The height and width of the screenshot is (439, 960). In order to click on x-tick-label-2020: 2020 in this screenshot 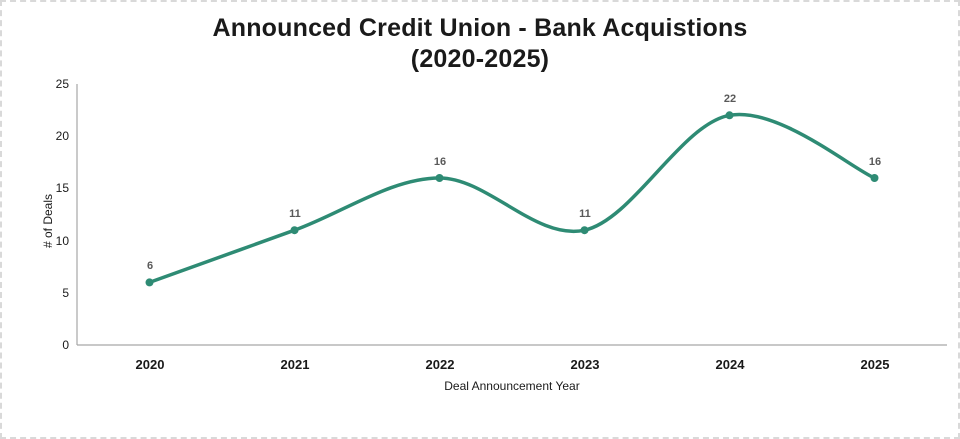, I will do `click(150, 364)`.